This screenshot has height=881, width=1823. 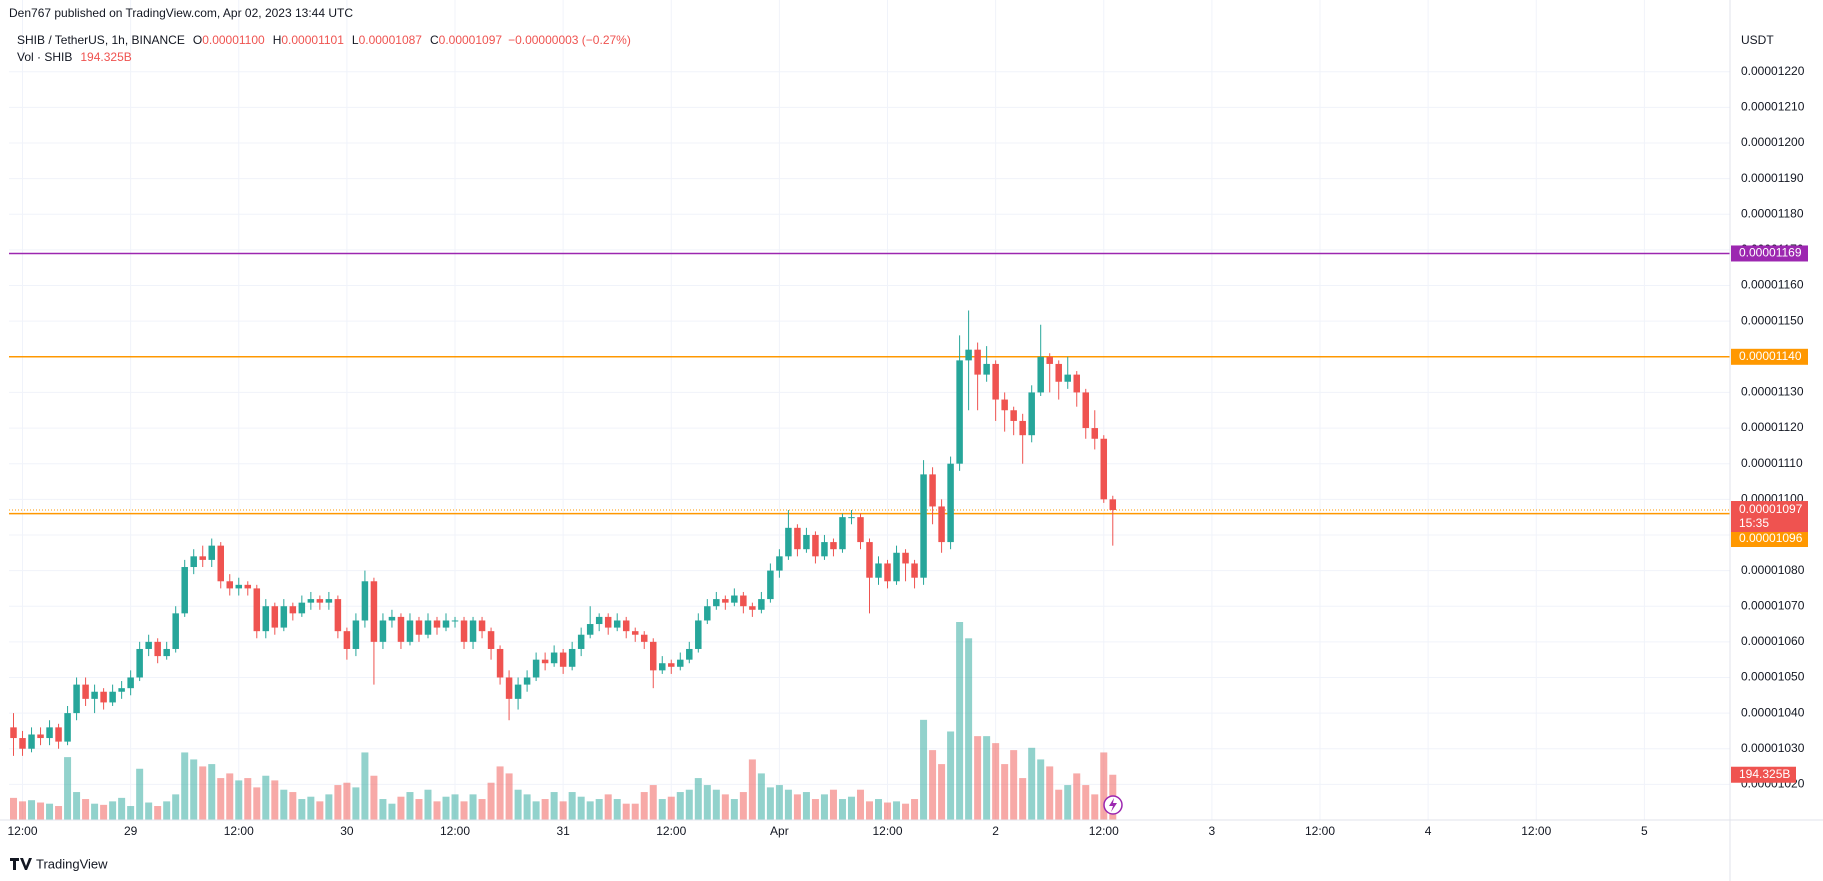 I want to click on legend-value: 0.00001087, so click(x=391, y=40).